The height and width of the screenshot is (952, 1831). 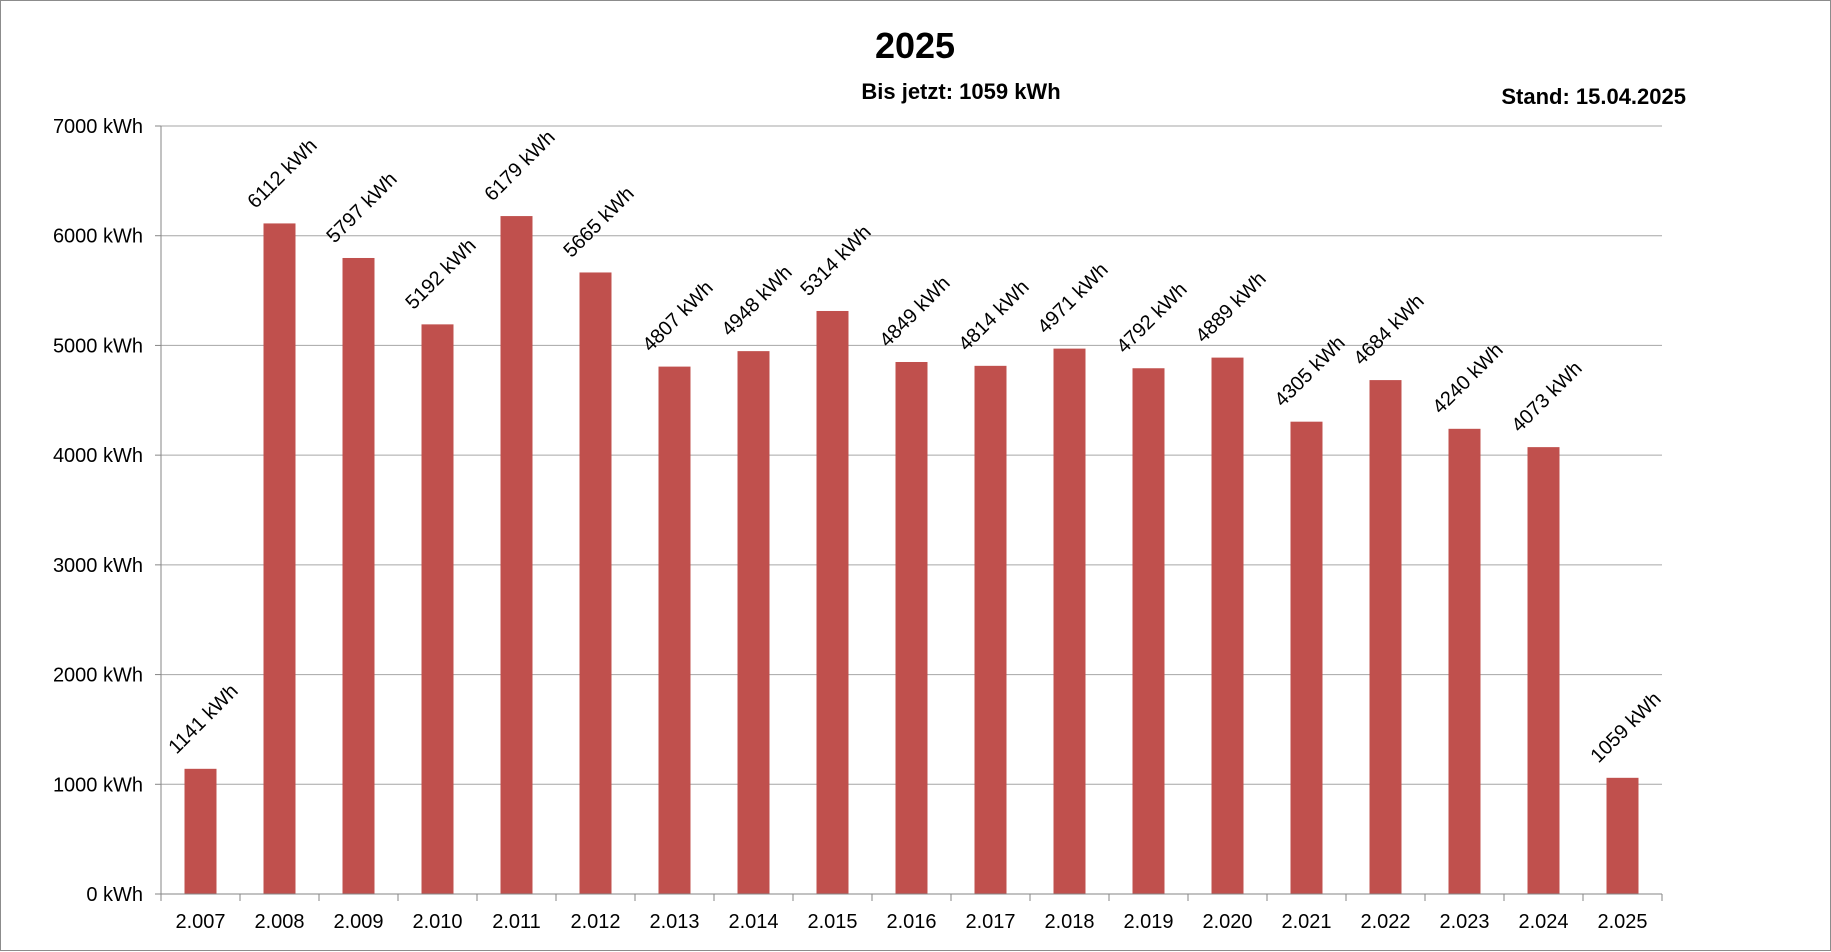 What do you see at coordinates (98, 237) in the screenshot?
I see `y-tick-label: 6000 kWh` at bounding box center [98, 237].